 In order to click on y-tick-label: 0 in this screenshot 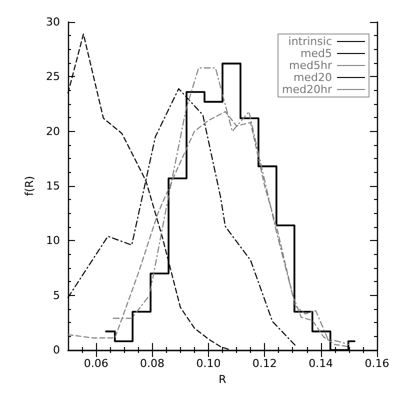, I will do `click(56, 350)`.